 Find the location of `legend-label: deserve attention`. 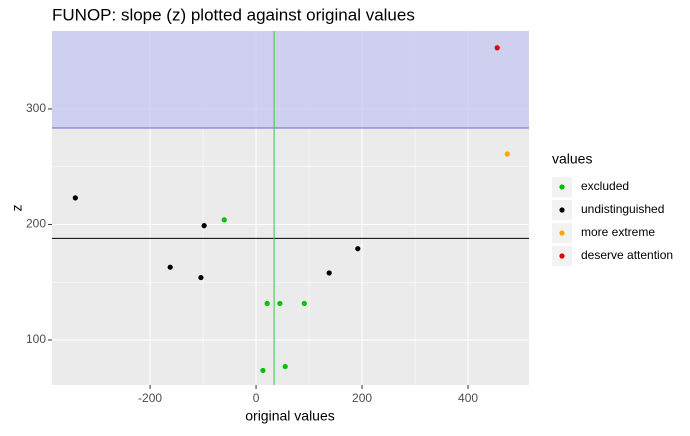

legend-label: deserve attention is located at coordinates (627, 255).